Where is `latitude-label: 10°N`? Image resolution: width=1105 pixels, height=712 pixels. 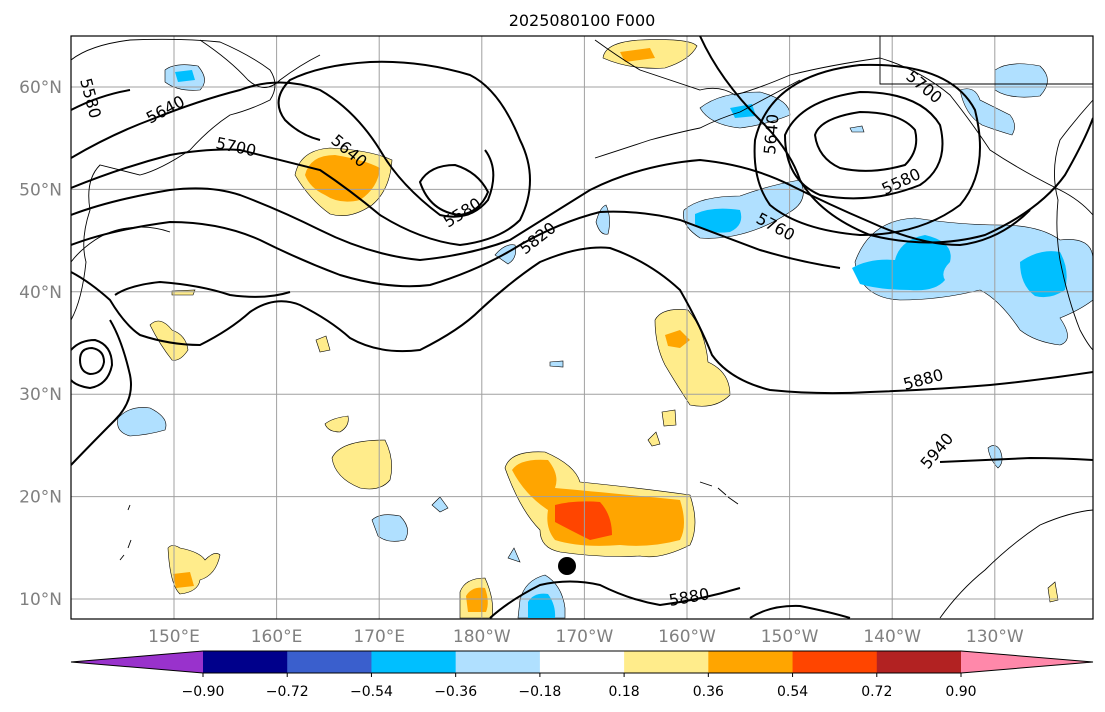
latitude-label: 10°N is located at coordinates (40, 600).